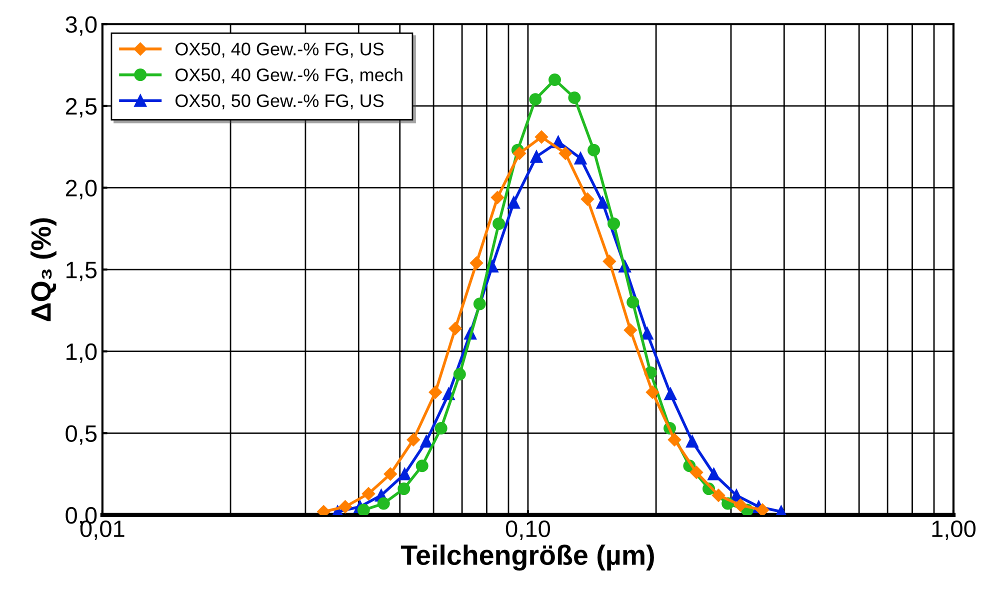 This screenshot has height=603, width=985. What do you see at coordinates (81, 435) in the screenshot?
I see `y-tick-label: 0,5` at bounding box center [81, 435].